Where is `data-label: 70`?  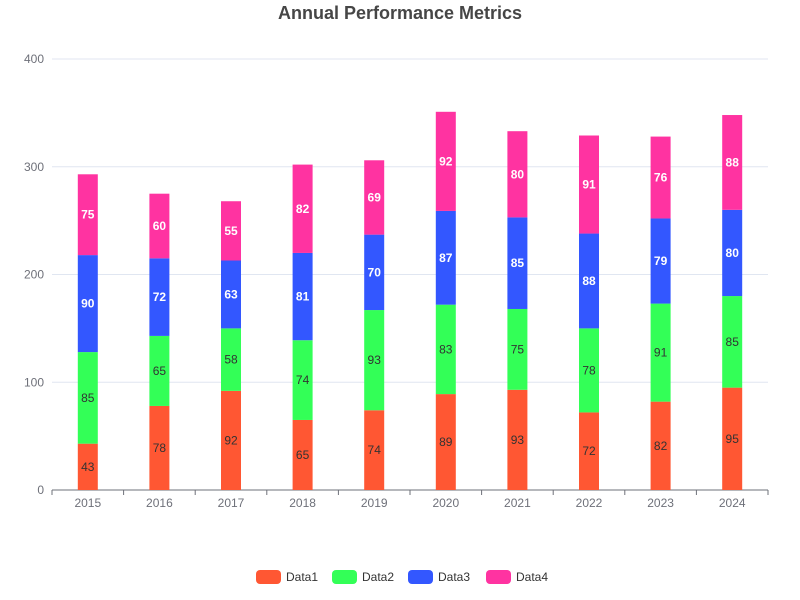 data-label: 70 is located at coordinates (375, 272).